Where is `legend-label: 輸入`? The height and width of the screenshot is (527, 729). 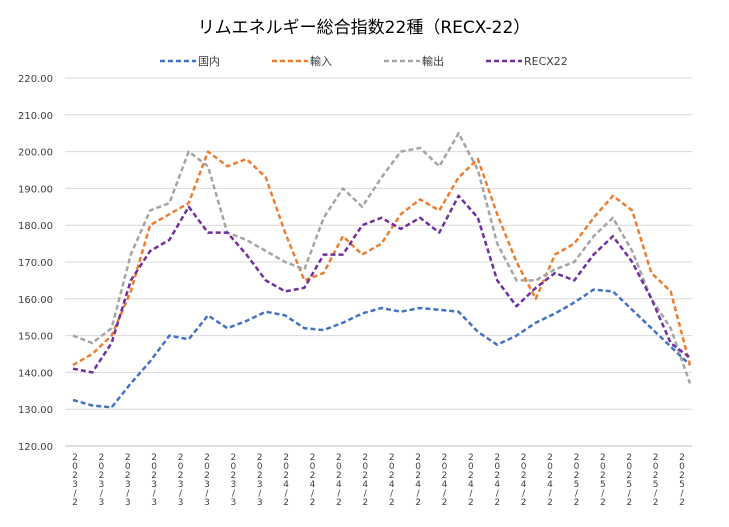 legend-label: 輸入 is located at coordinates (321, 61).